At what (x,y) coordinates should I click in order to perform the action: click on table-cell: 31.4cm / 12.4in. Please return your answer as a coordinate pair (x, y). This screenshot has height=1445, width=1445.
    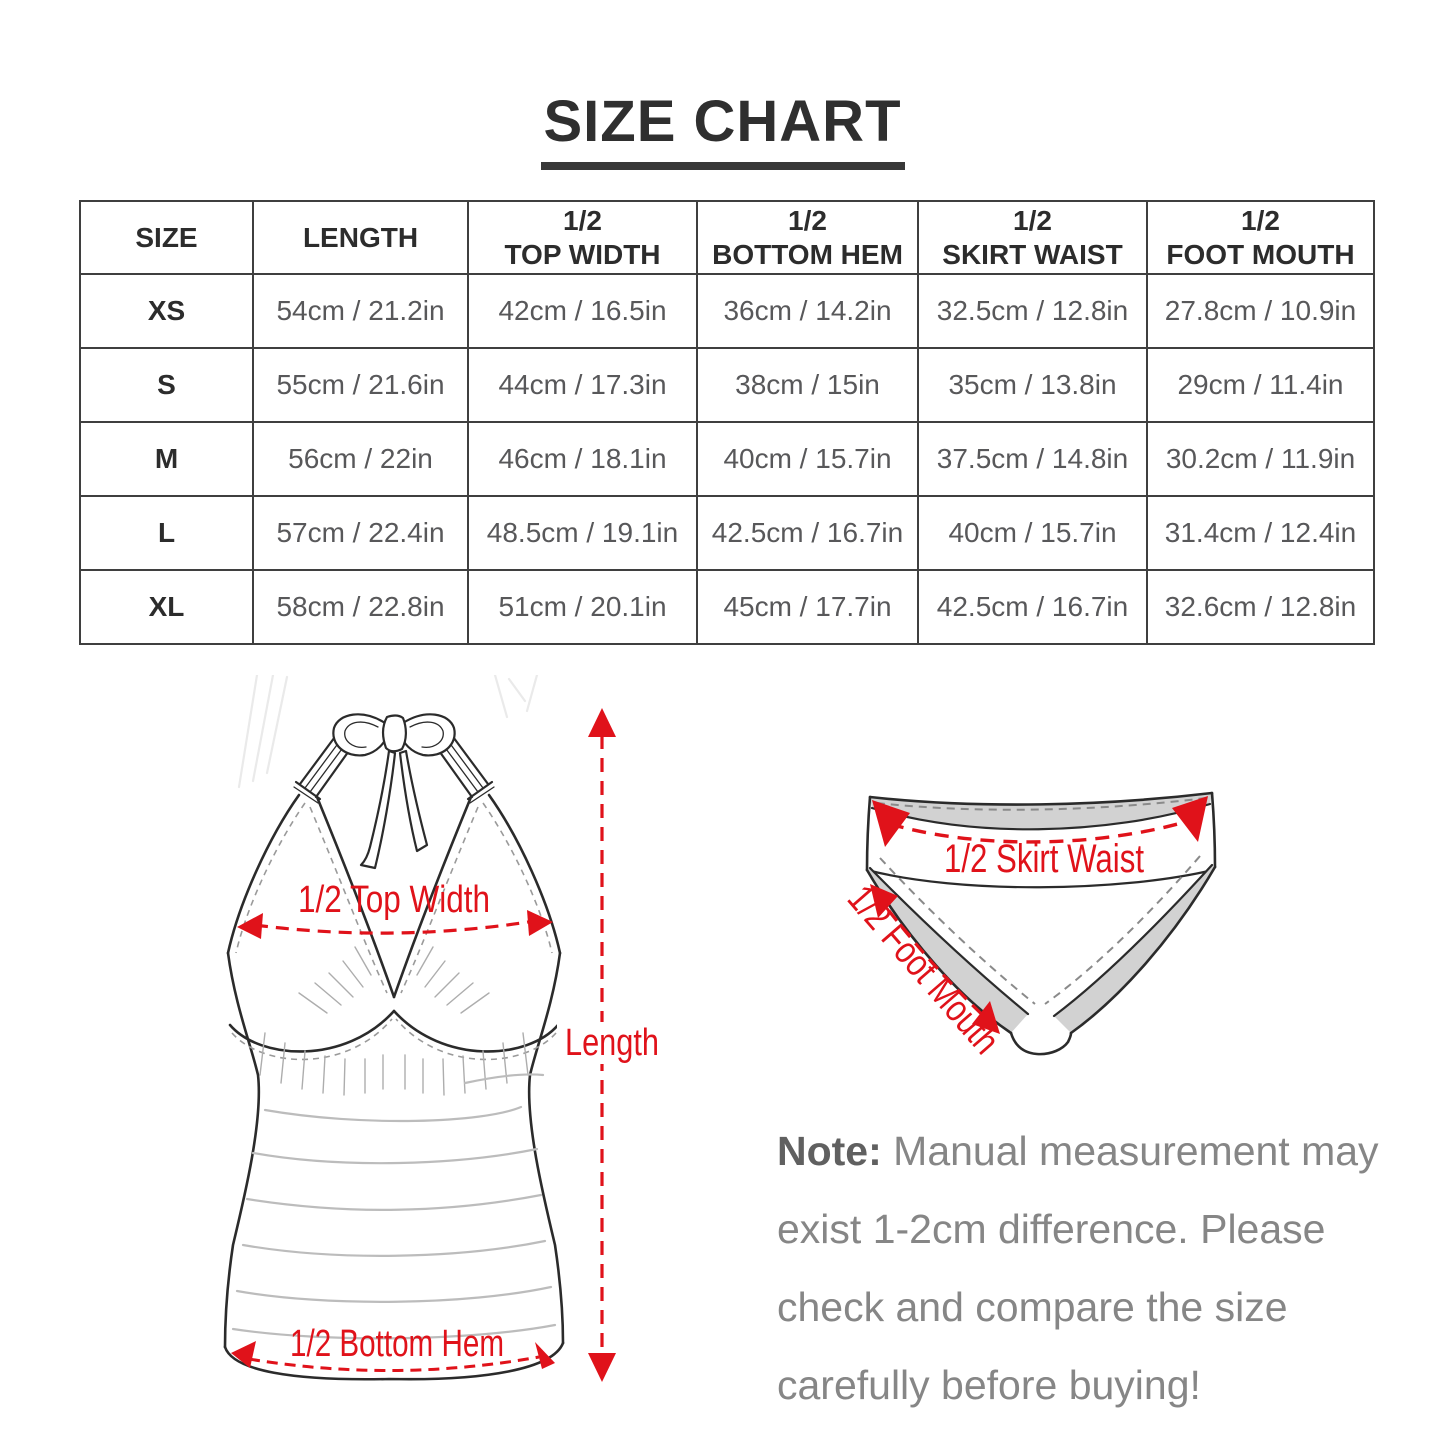
    Looking at the image, I should click on (1260, 533).